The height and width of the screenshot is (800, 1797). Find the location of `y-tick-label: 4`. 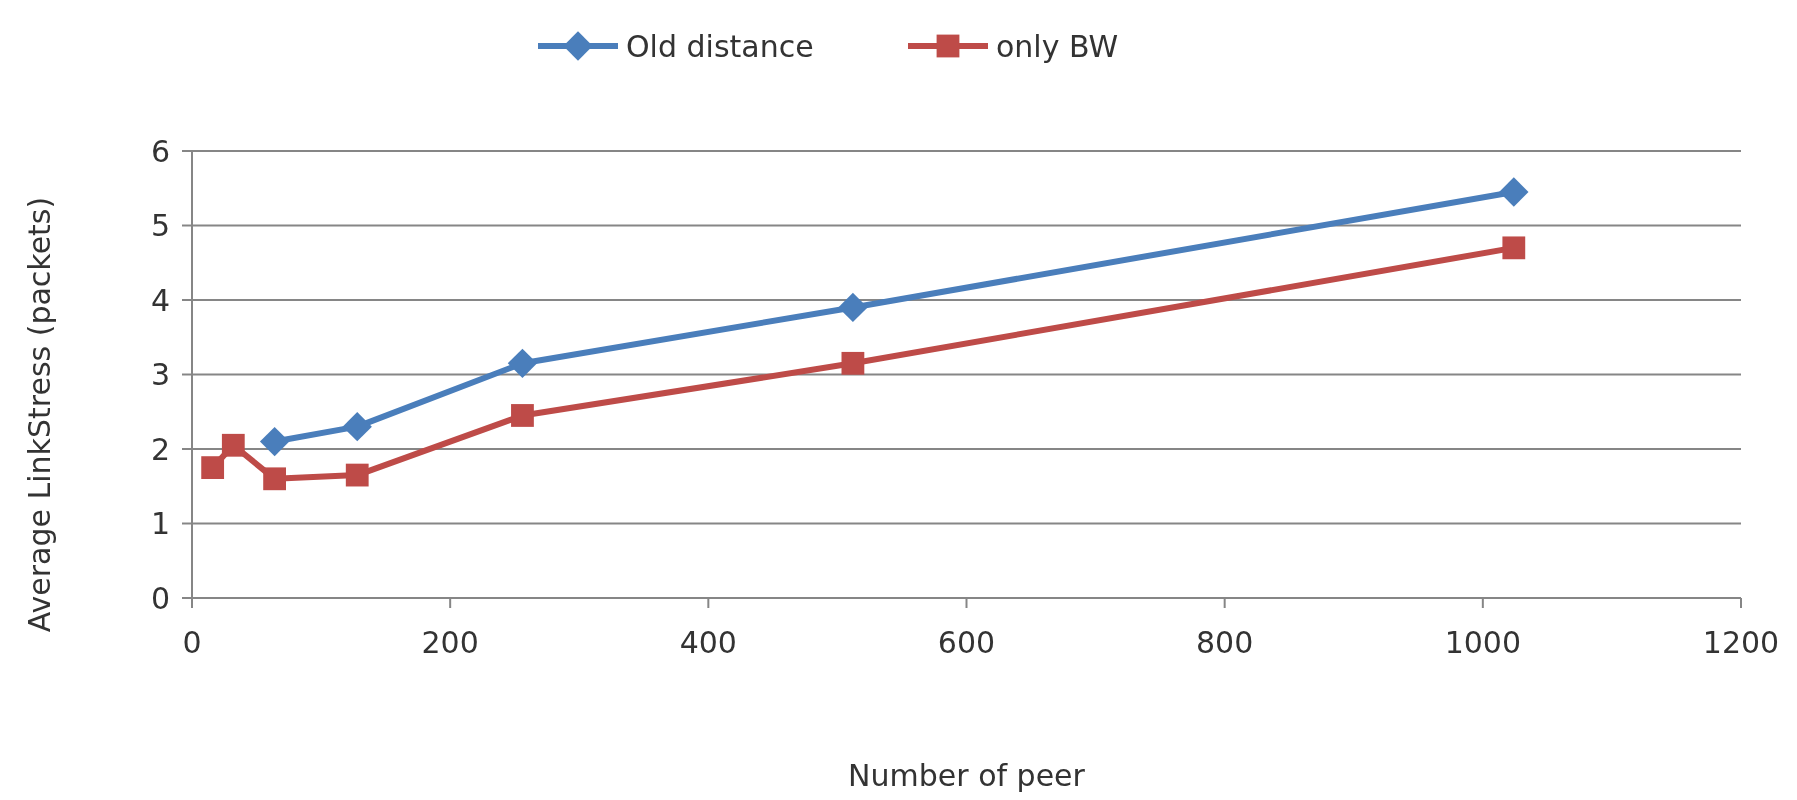

y-tick-label: 4 is located at coordinates (160, 300).